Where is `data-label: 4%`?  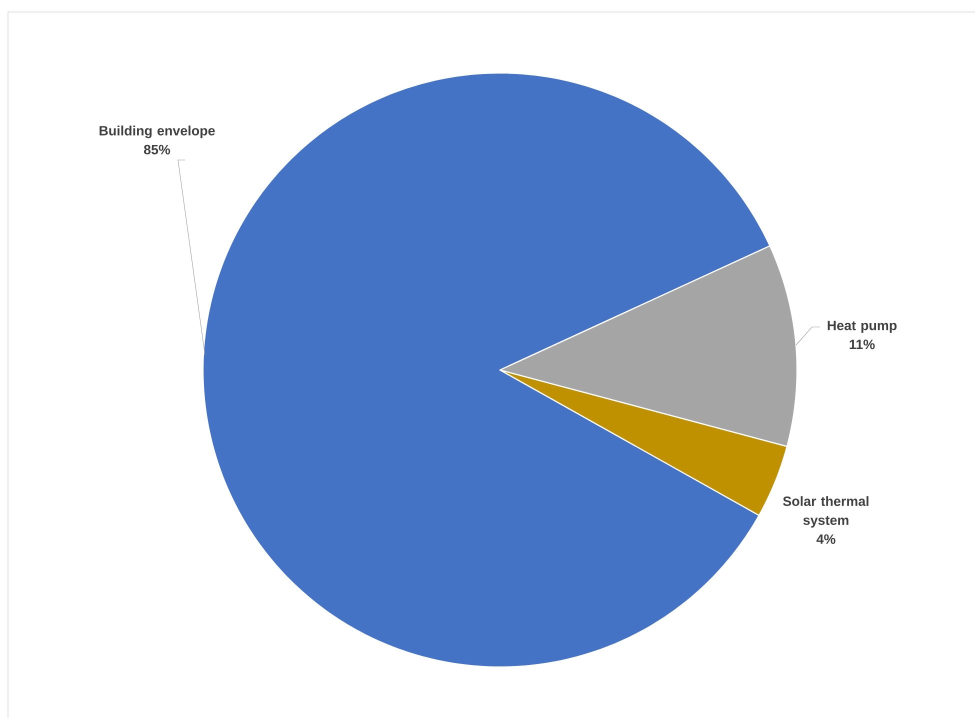
data-label: 4% is located at coordinates (826, 539).